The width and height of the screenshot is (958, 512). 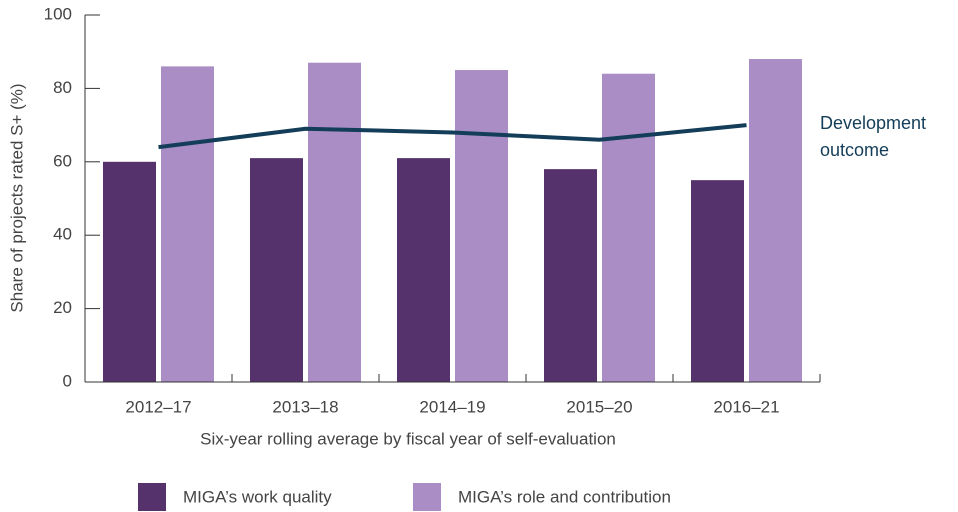 I want to click on y-tick-label: 40, so click(x=62, y=234).